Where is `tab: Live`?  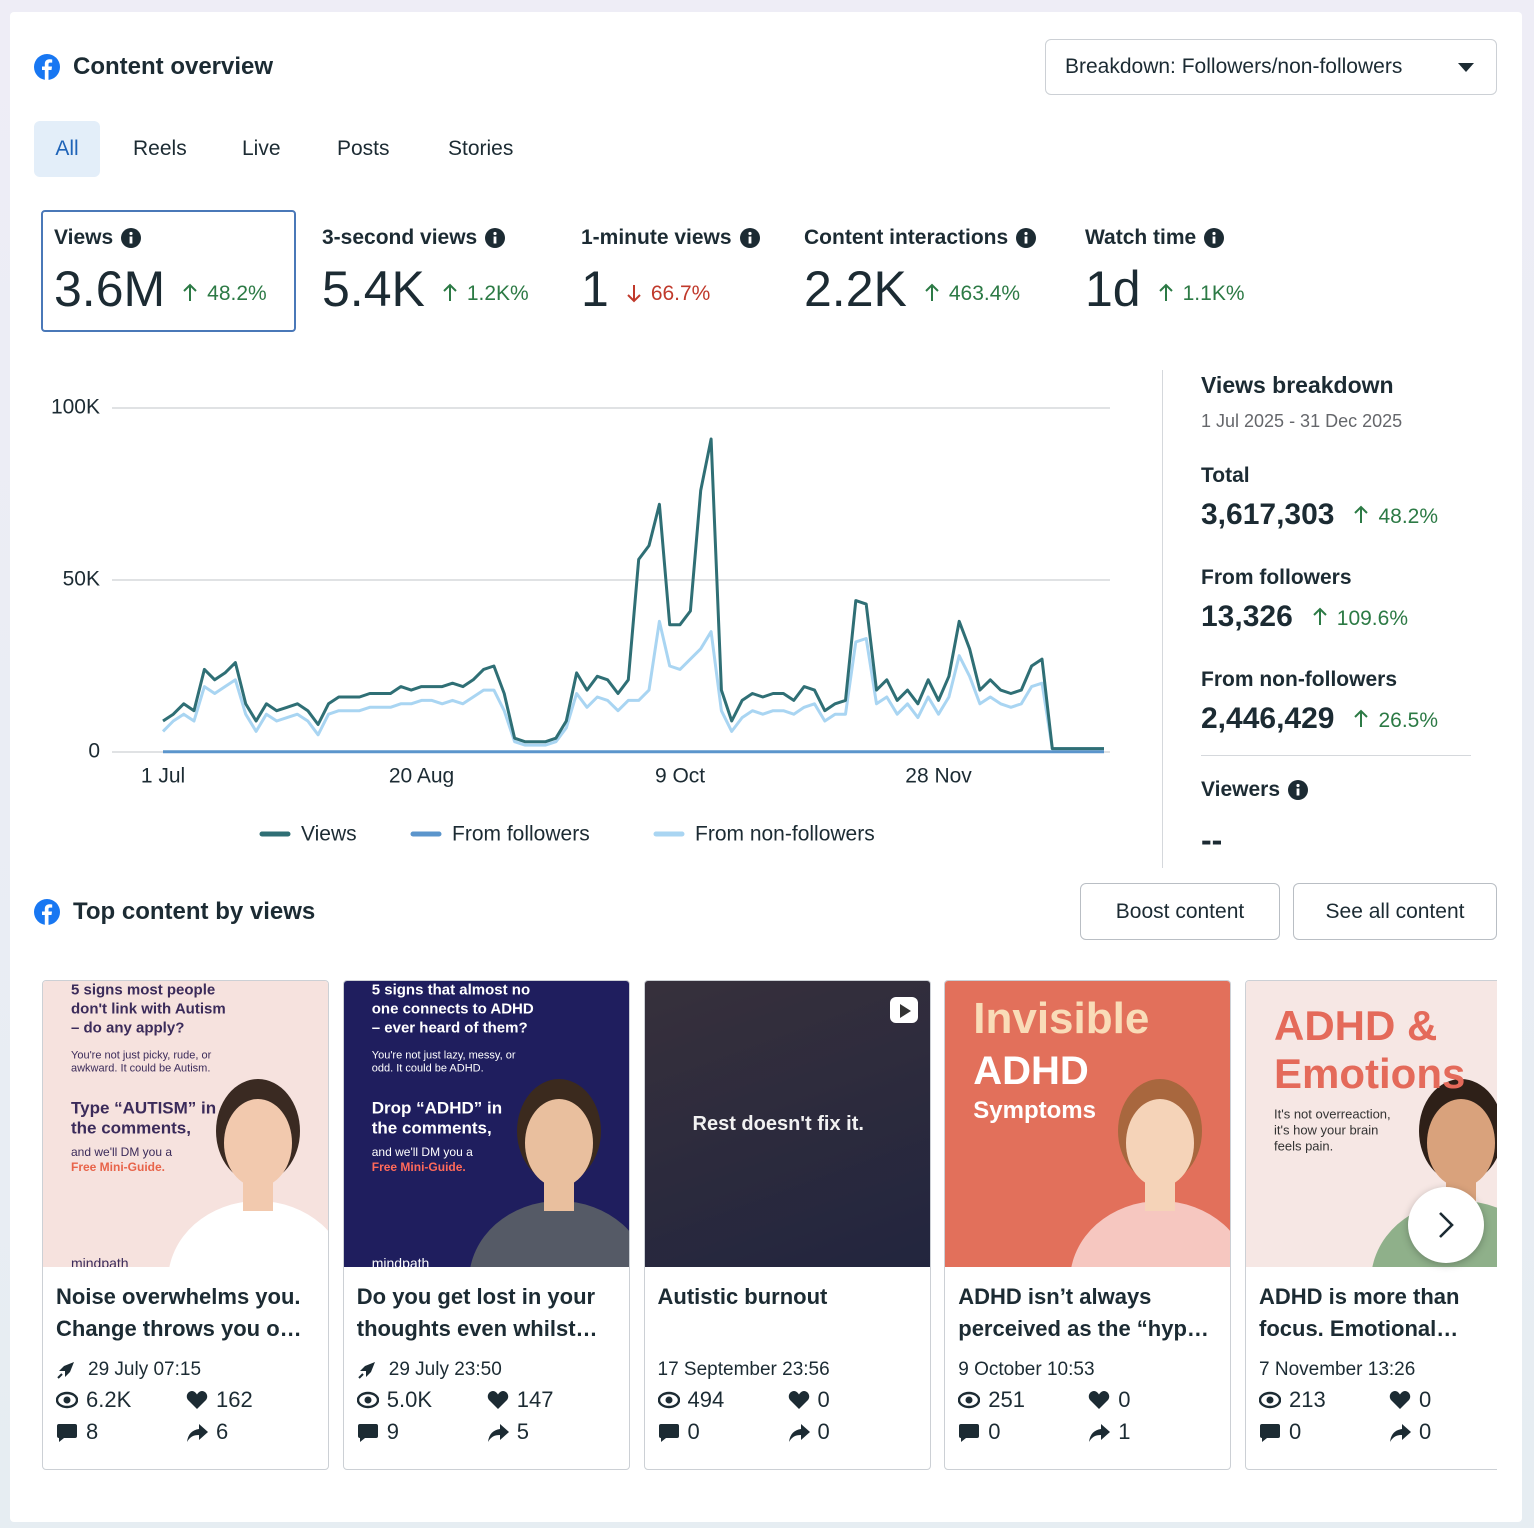 tab: Live is located at coordinates (261, 148).